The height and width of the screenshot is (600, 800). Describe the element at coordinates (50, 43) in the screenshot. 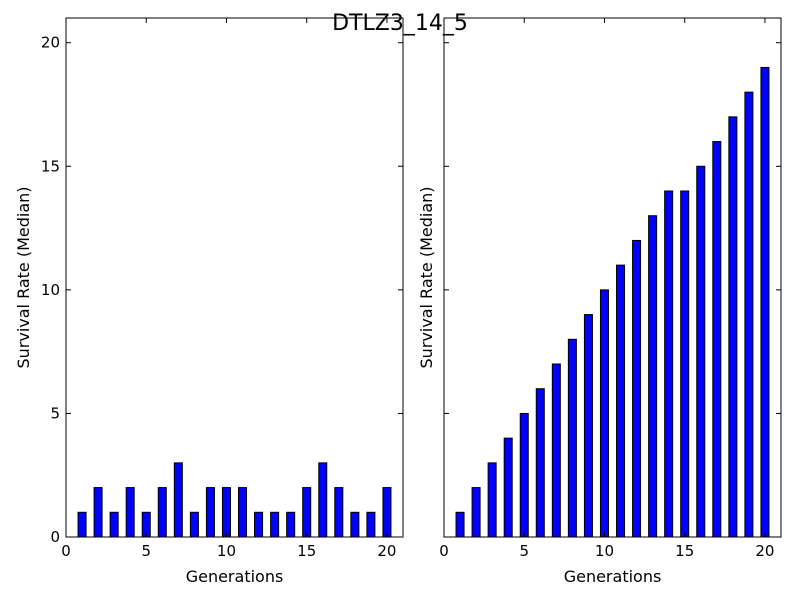

I see `y-tick-label: 20` at that location.